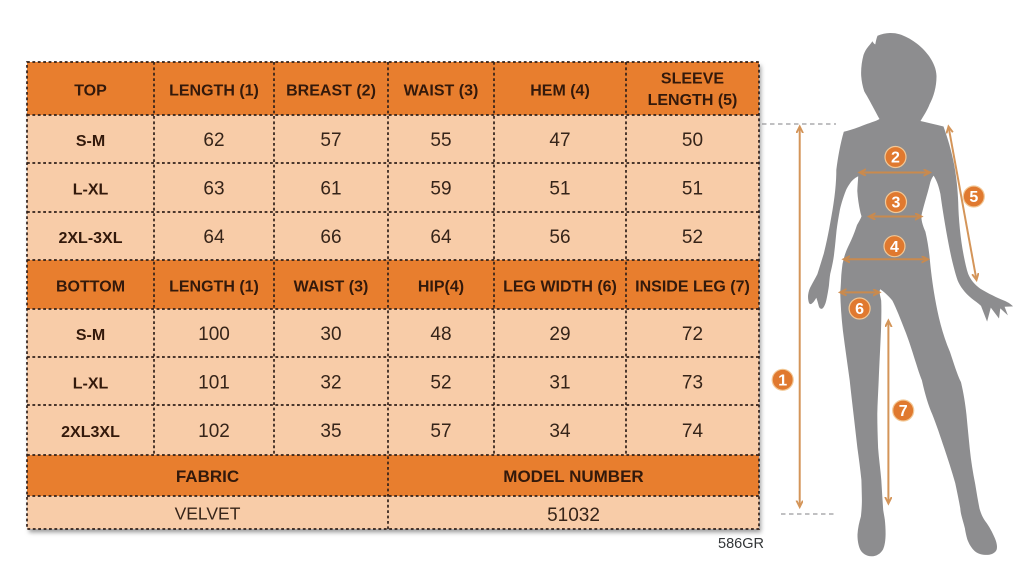  I want to click on svg-text: LEG WIDTH (6), so click(560, 287).